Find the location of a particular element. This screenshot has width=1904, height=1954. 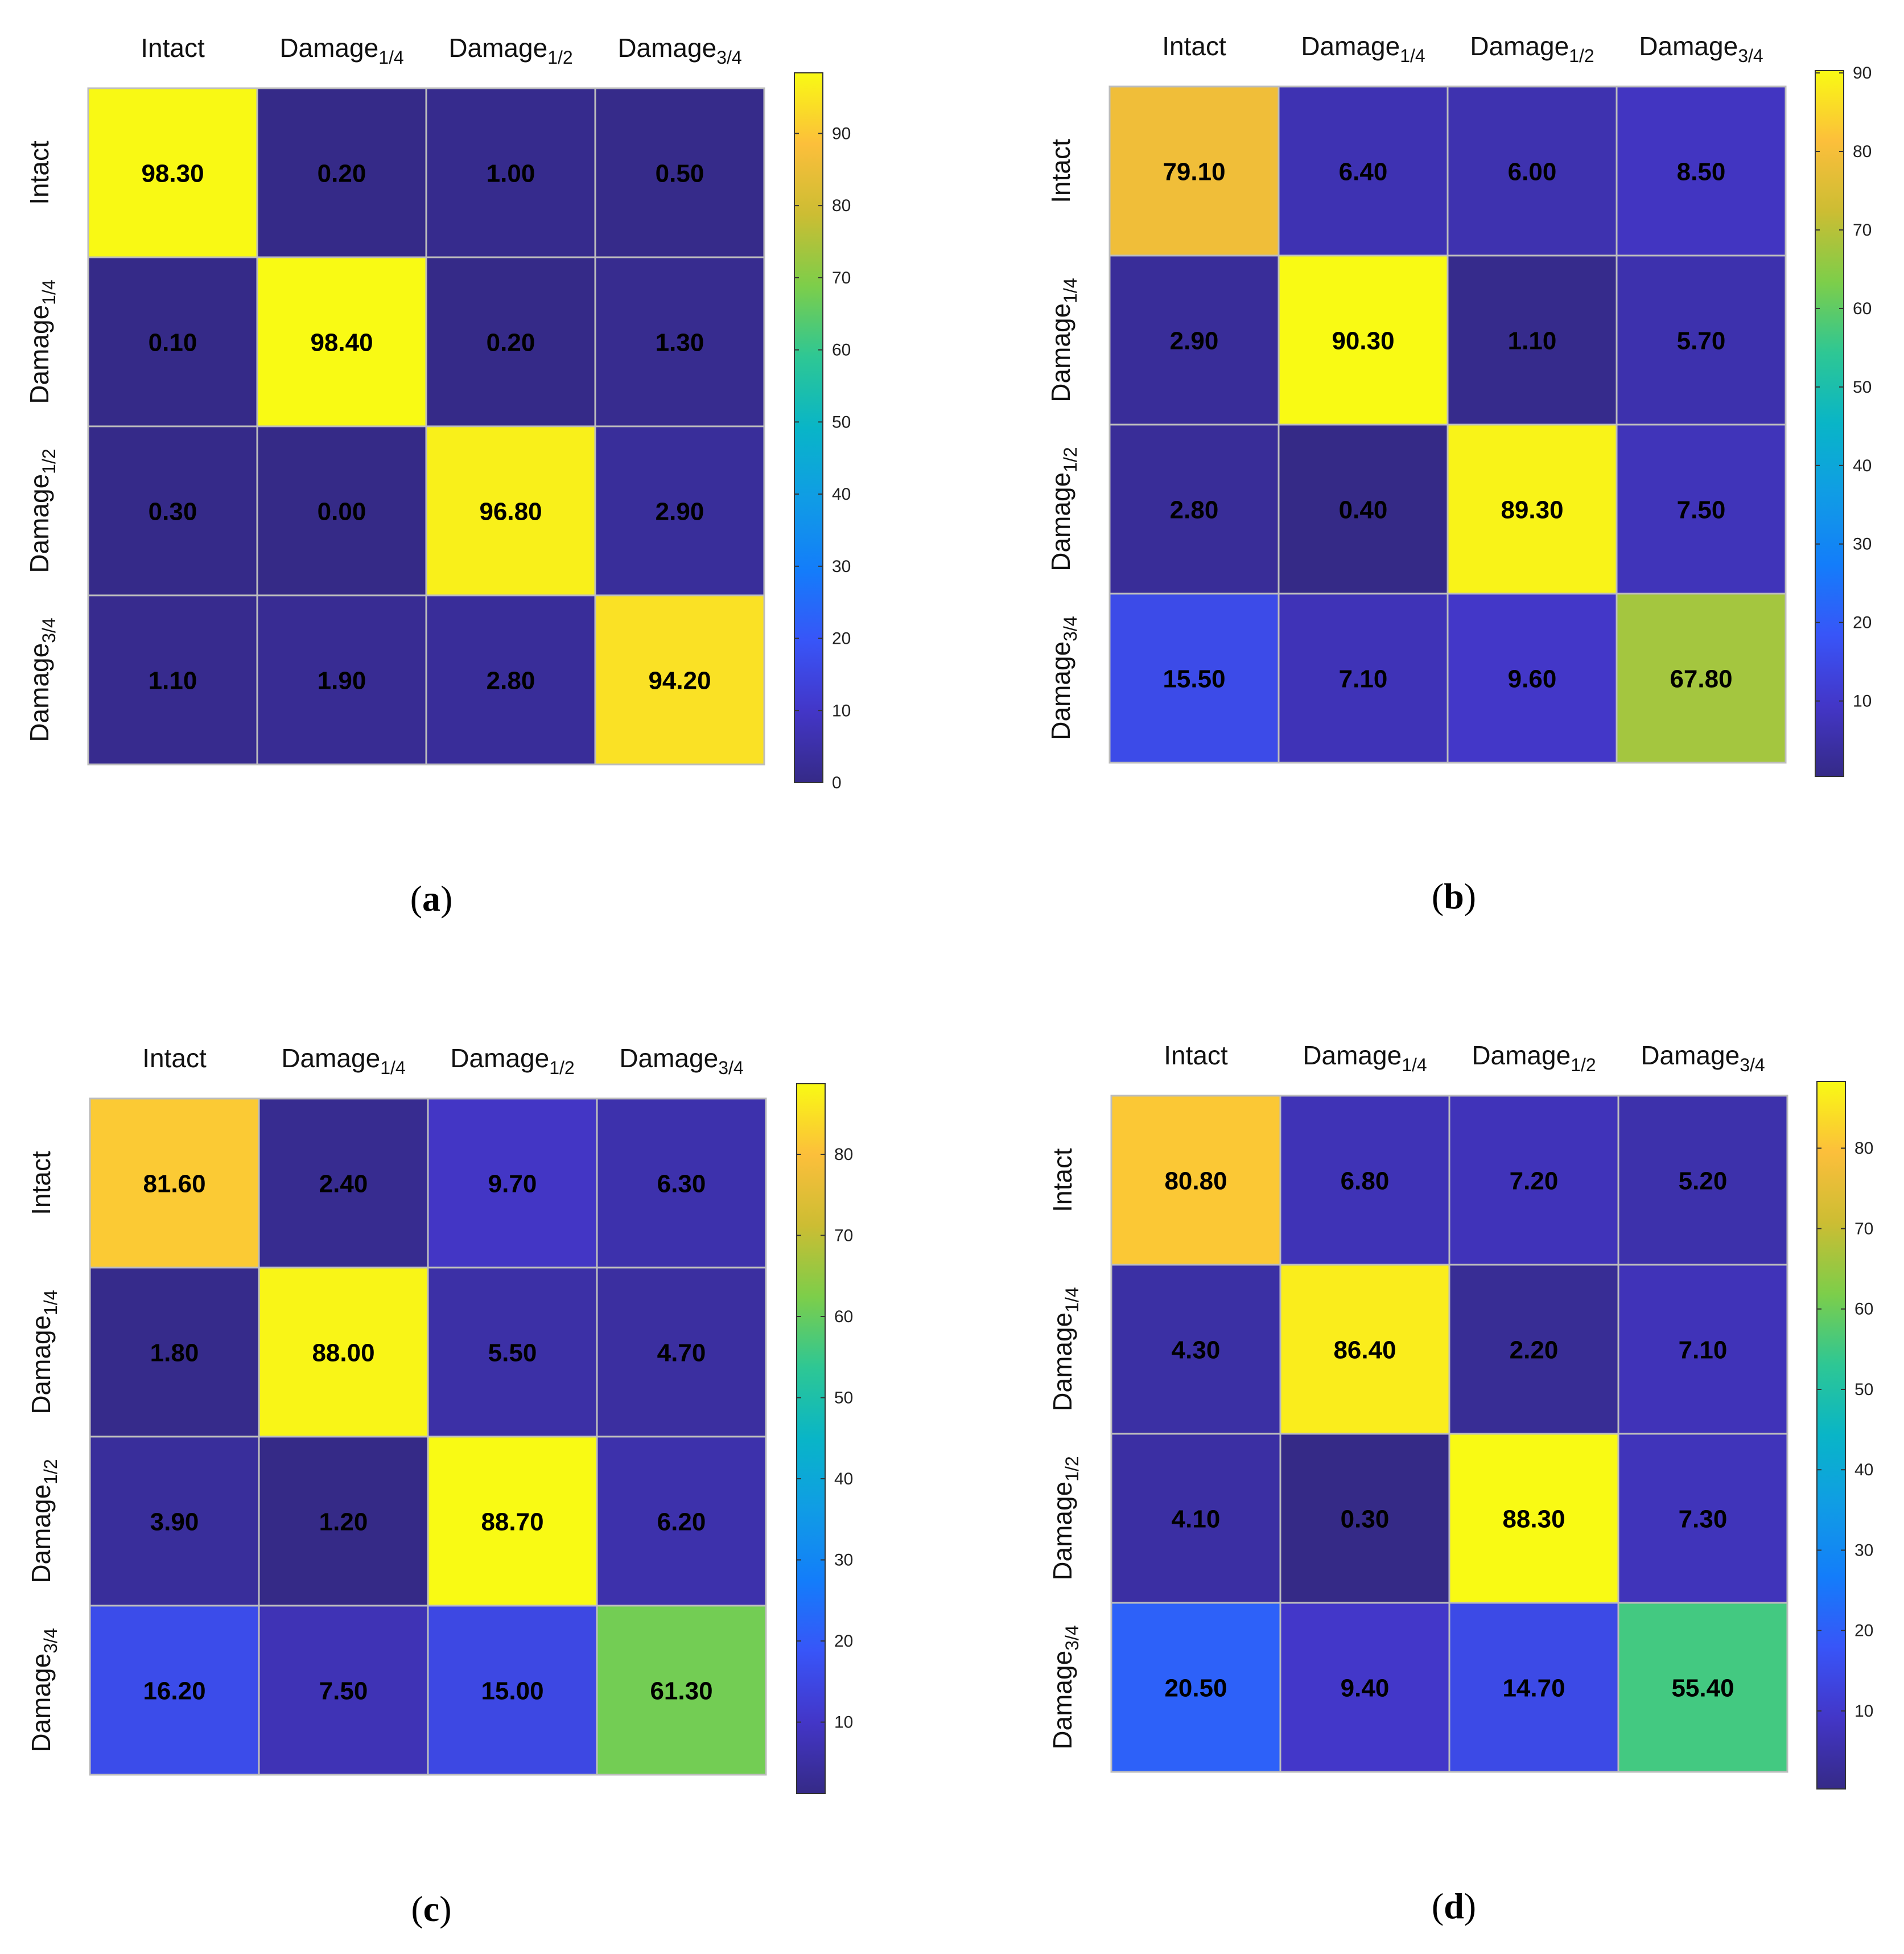

cell-value-label: 5.70 is located at coordinates (1702, 341).